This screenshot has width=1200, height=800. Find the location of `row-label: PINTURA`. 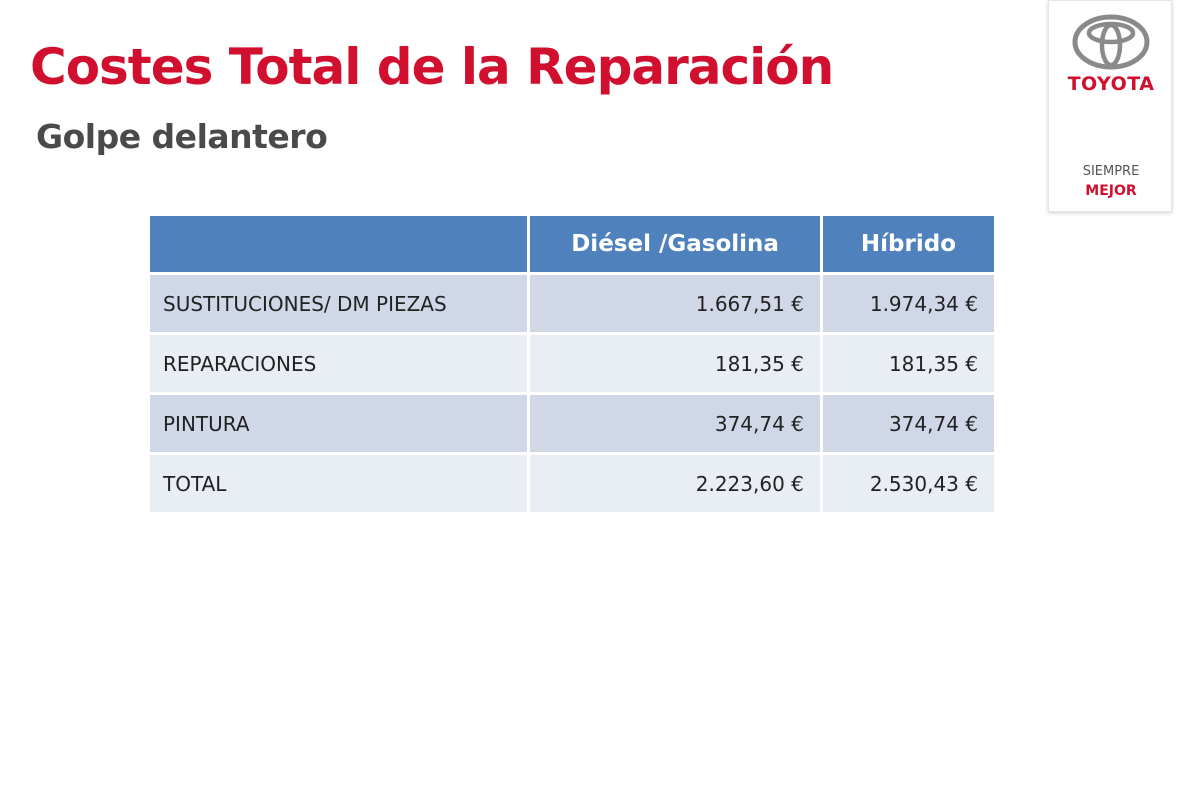

row-label: PINTURA is located at coordinates (339, 423).